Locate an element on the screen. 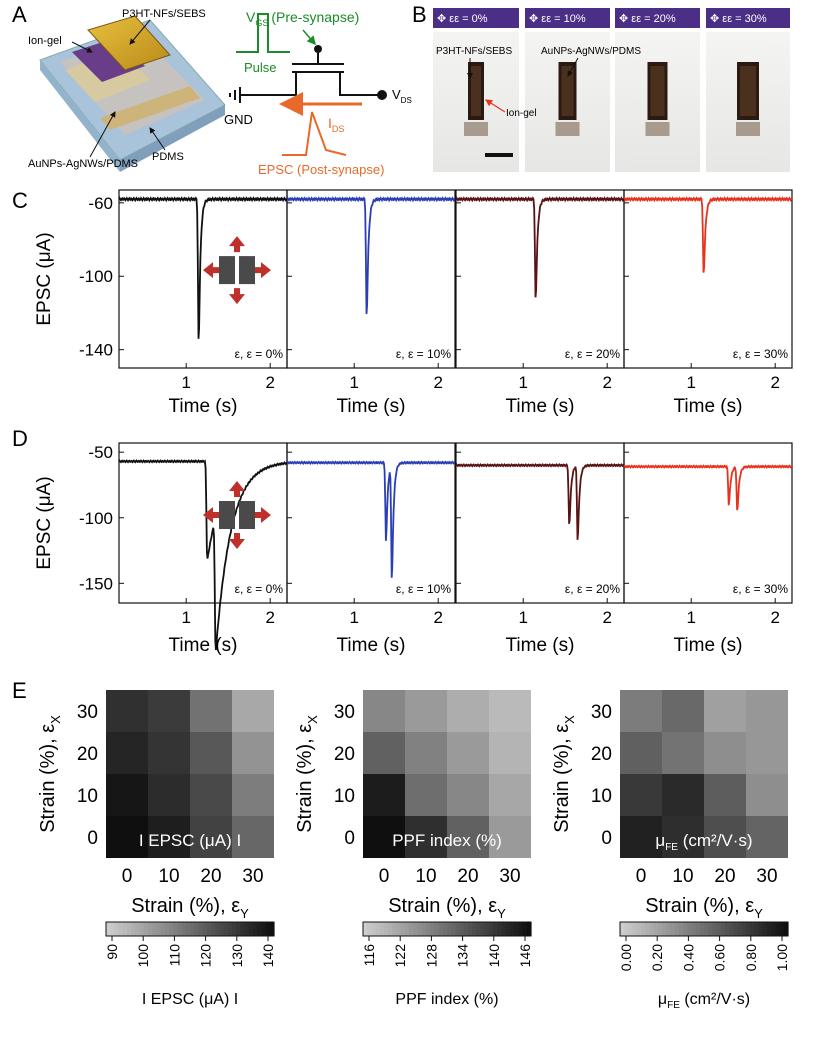 The width and height of the screenshot is (818, 1040). strain-tag-1: ε is located at coordinates (543, 19).